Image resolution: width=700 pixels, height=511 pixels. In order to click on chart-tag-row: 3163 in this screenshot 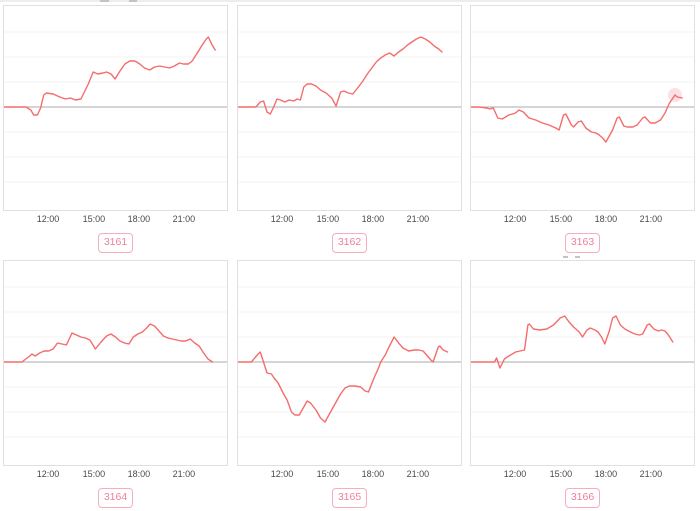, I will do `click(582, 243)`.